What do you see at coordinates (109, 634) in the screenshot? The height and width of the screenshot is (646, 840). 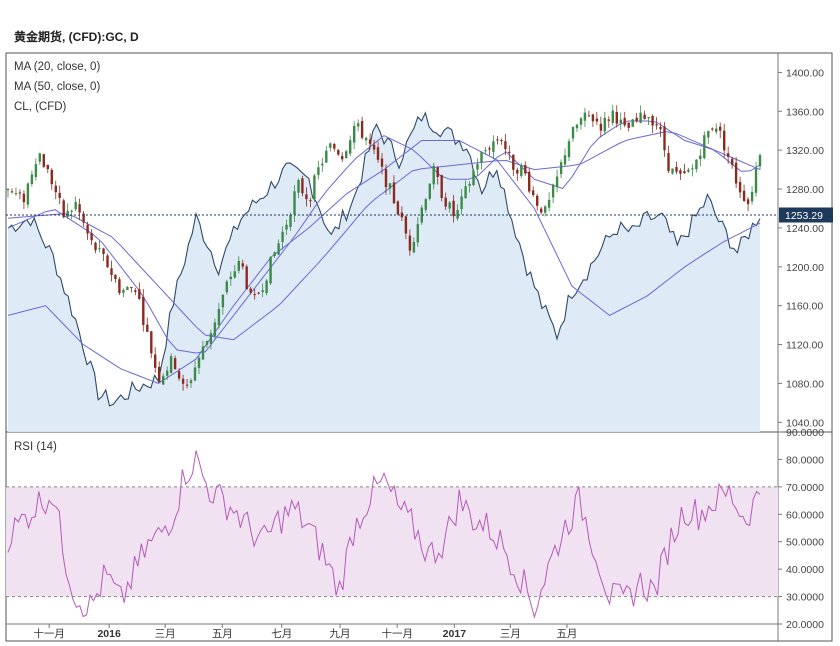 I see `time-tick-label: 2016` at bounding box center [109, 634].